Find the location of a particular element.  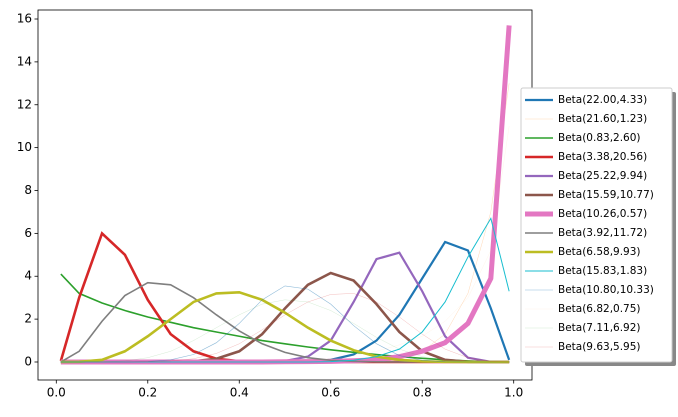

y-tick-label: 12 is located at coordinates (24, 104).